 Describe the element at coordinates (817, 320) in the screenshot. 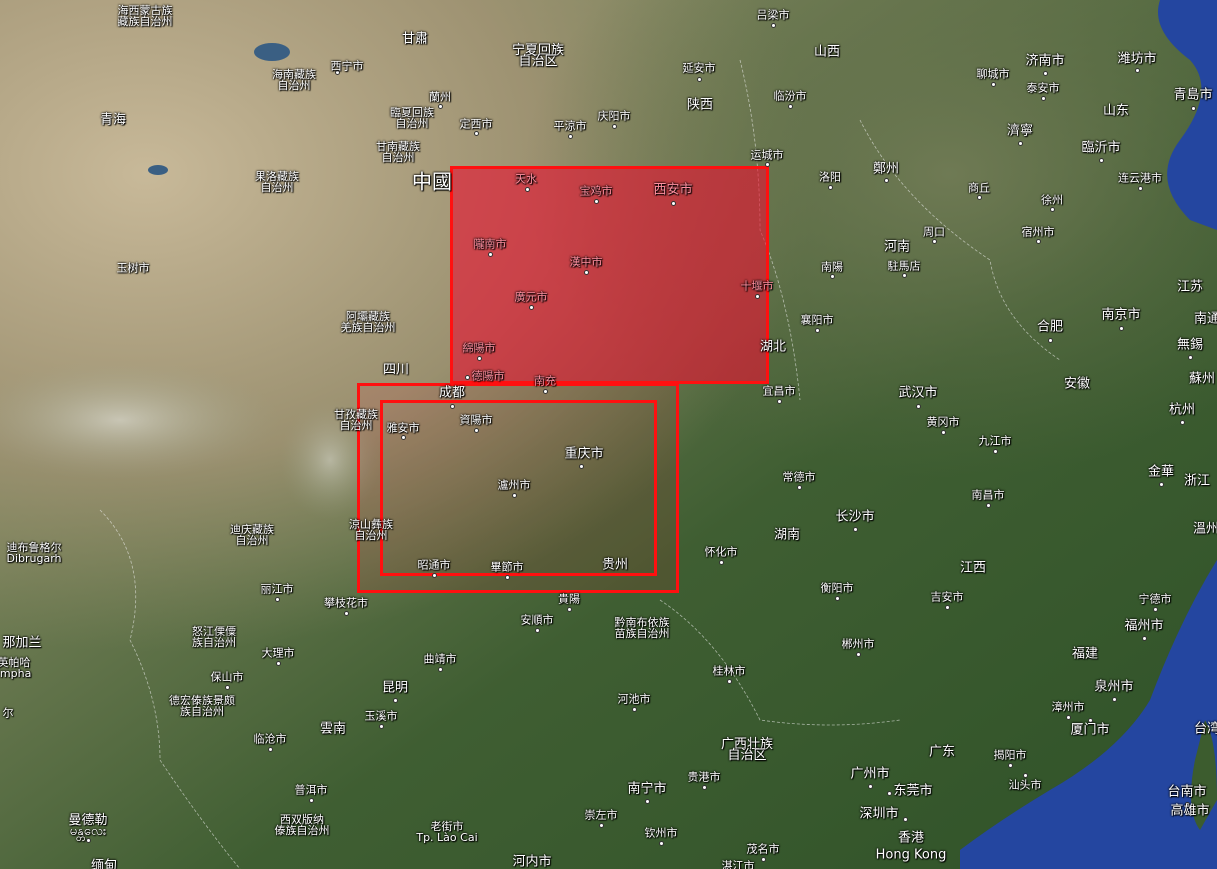

I see `place-label-xiangyang: 襄阳市` at that location.